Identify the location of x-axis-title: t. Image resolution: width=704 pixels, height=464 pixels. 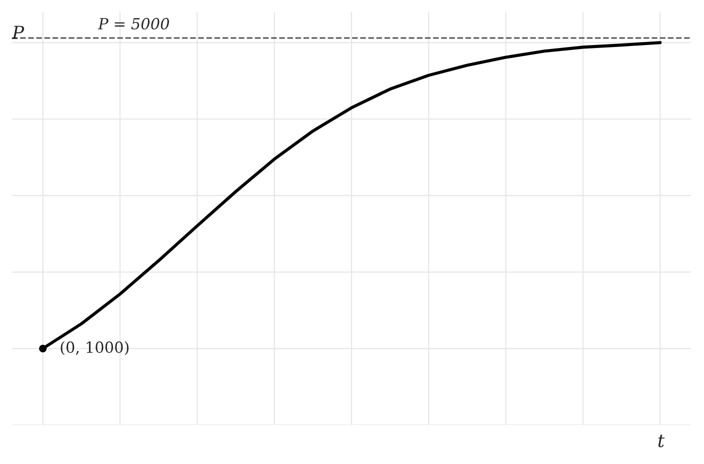
(661, 441).